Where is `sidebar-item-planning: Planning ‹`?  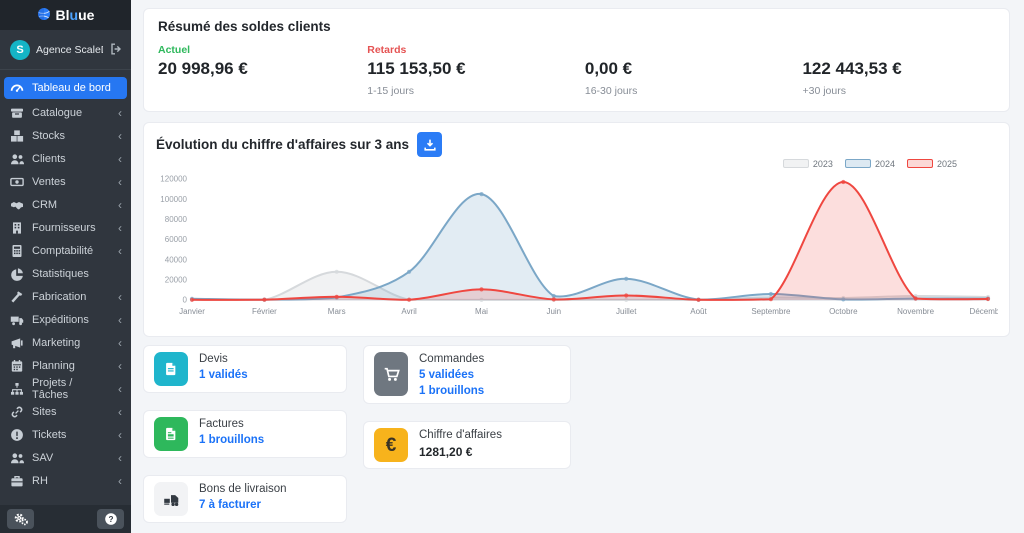 sidebar-item-planning: Planning ‹ is located at coordinates (65, 365).